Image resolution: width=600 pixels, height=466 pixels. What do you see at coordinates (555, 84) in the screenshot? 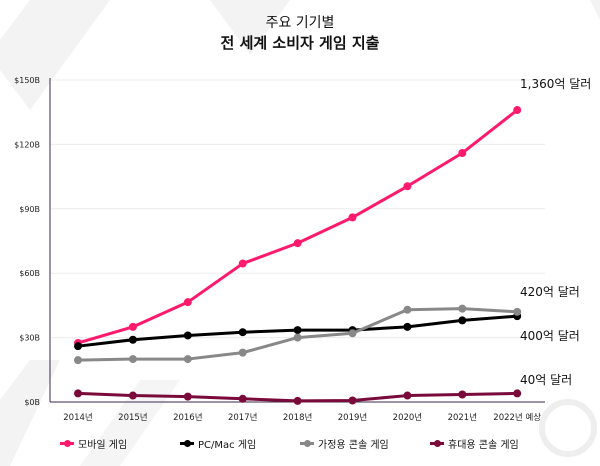
I see `annotation-label: 1,360억 달러` at bounding box center [555, 84].